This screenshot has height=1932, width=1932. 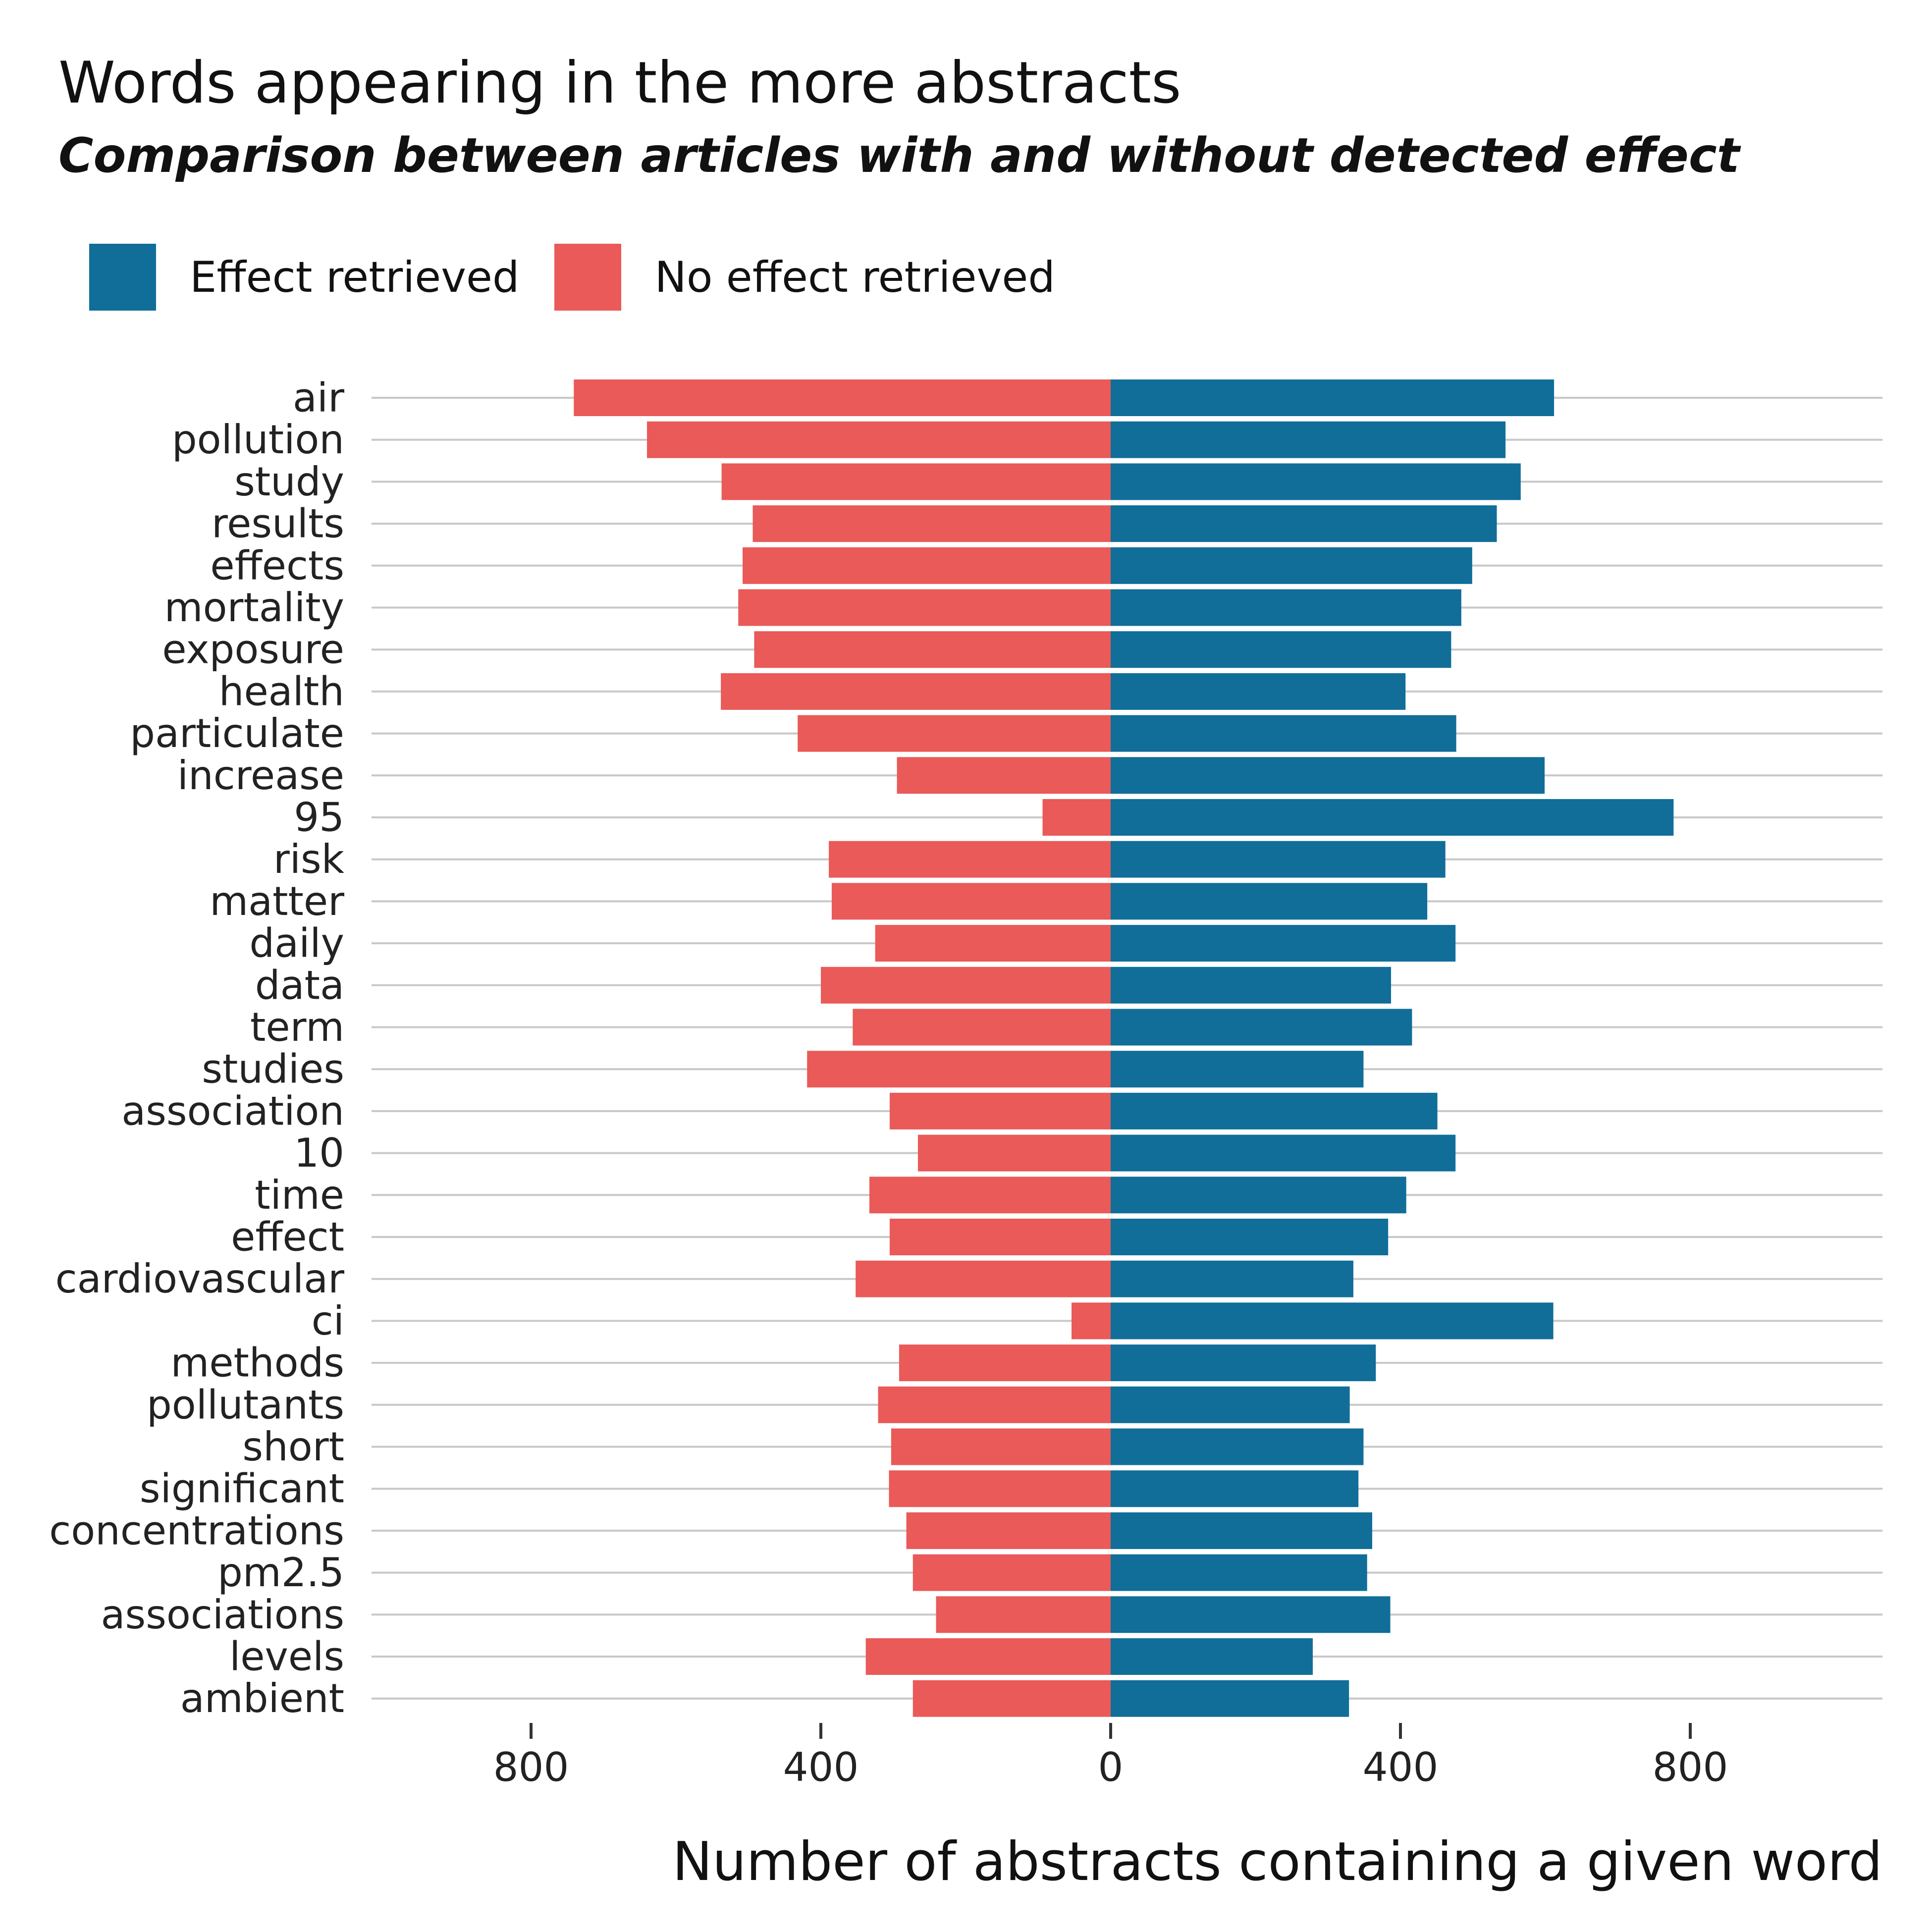 I want to click on y-tick-label: term, so click(x=297, y=1027).